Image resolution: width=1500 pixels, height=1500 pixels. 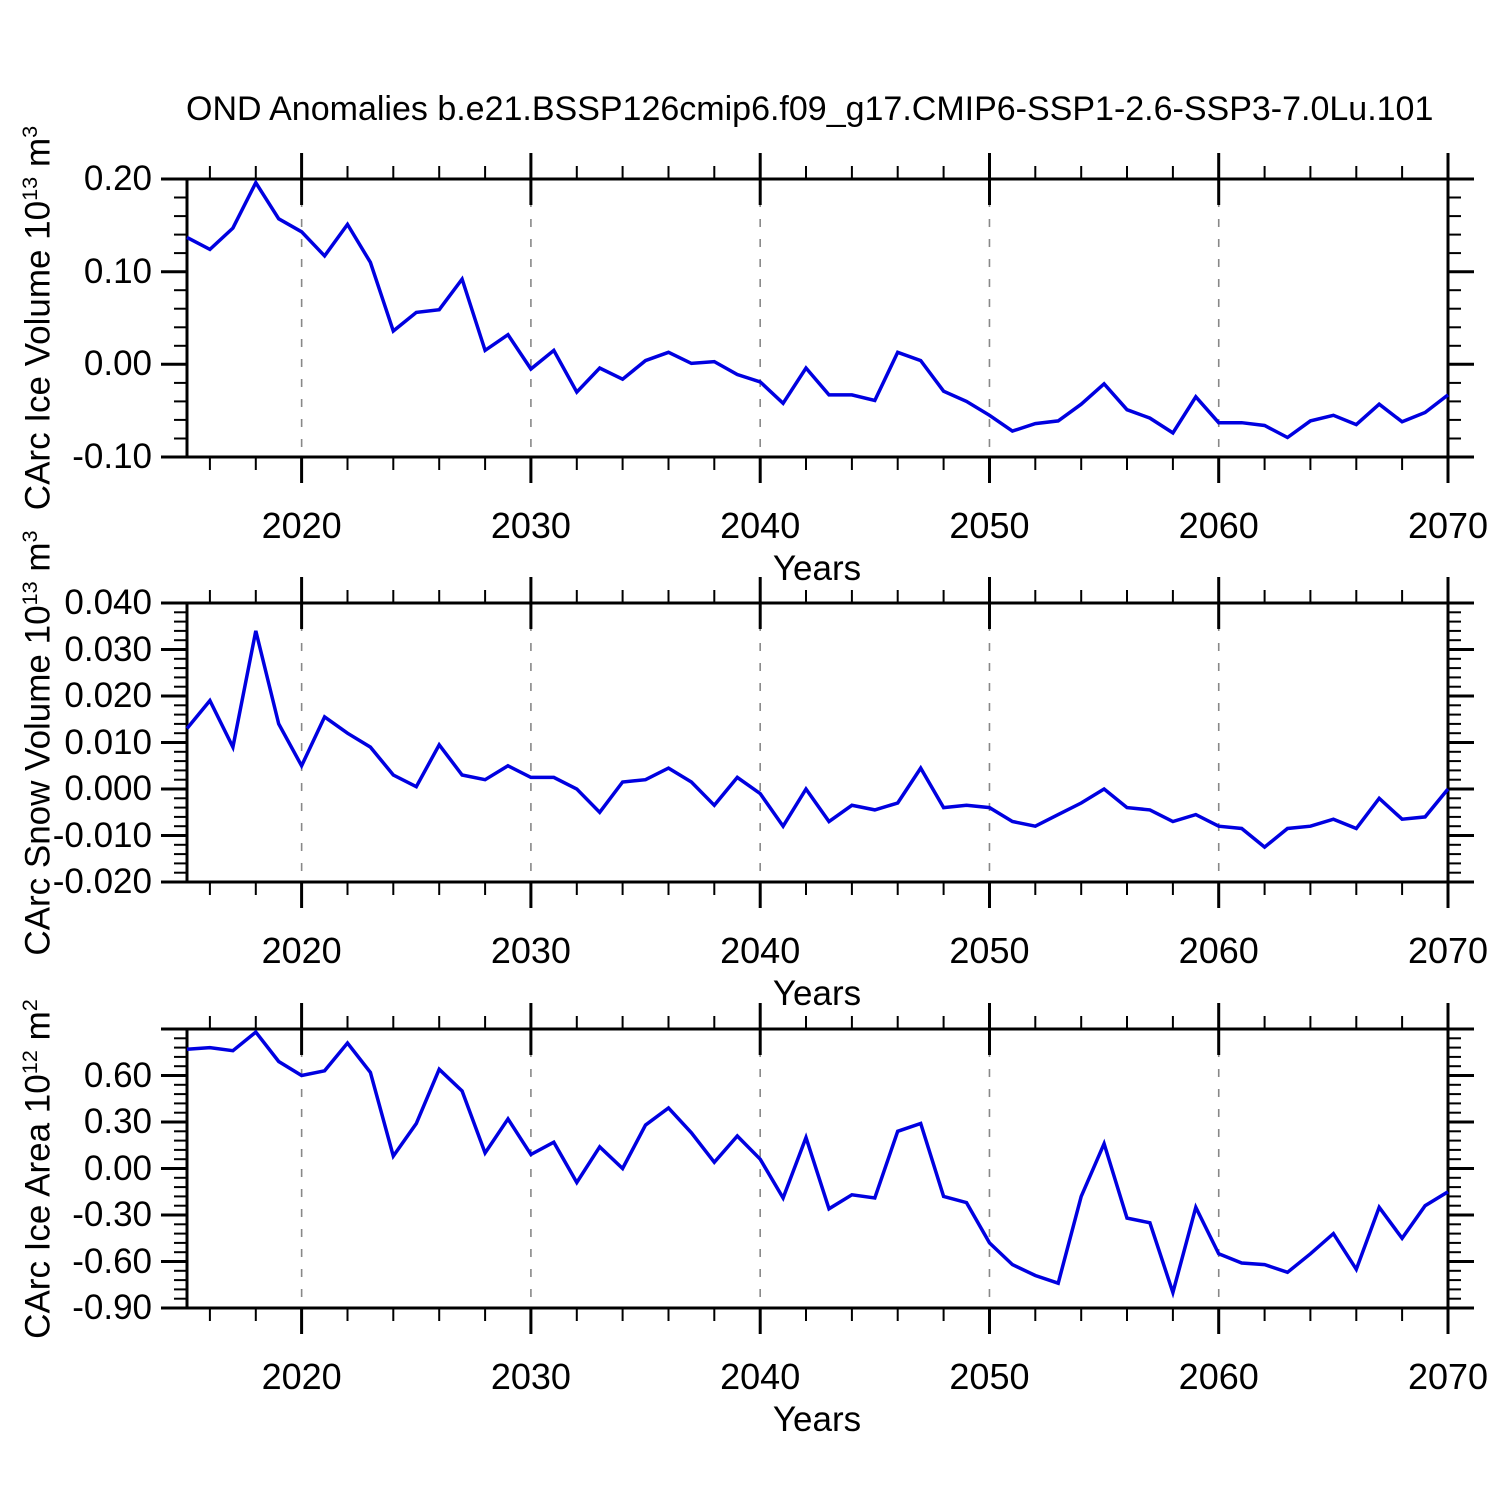 What do you see at coordinates (817, 1419) in the screenshot?
I see `x-axis-title-panel3: Years` at bounding box center [817, 1419].